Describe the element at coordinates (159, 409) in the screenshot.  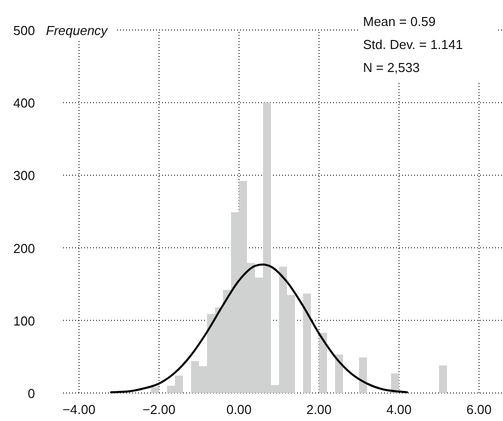
I see `x-tick-label: −2.00` at that location.